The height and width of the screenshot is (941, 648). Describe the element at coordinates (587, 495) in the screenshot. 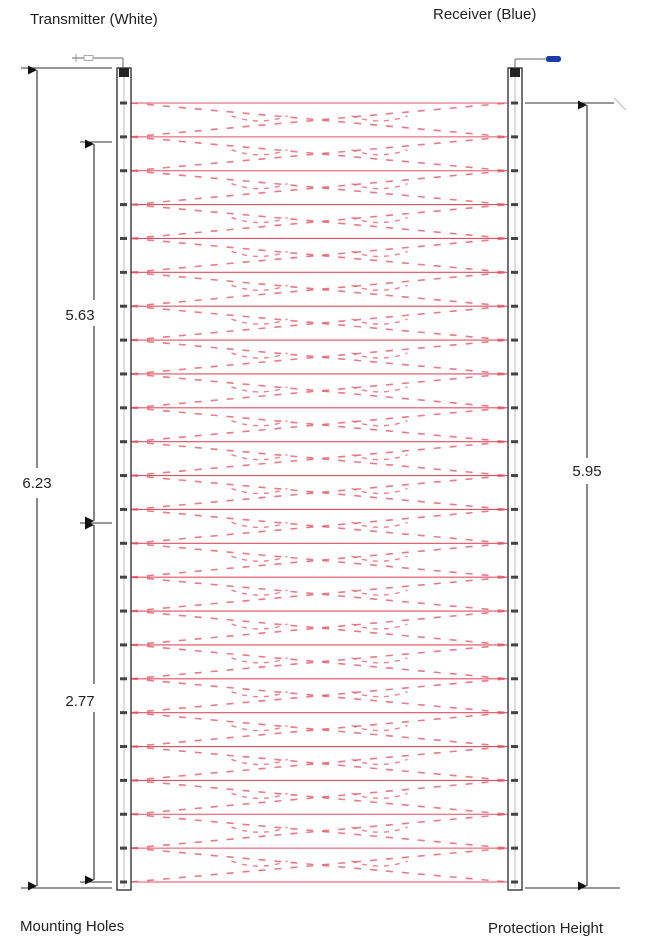

I see `protection-height-dimension: 5.95` at that location.